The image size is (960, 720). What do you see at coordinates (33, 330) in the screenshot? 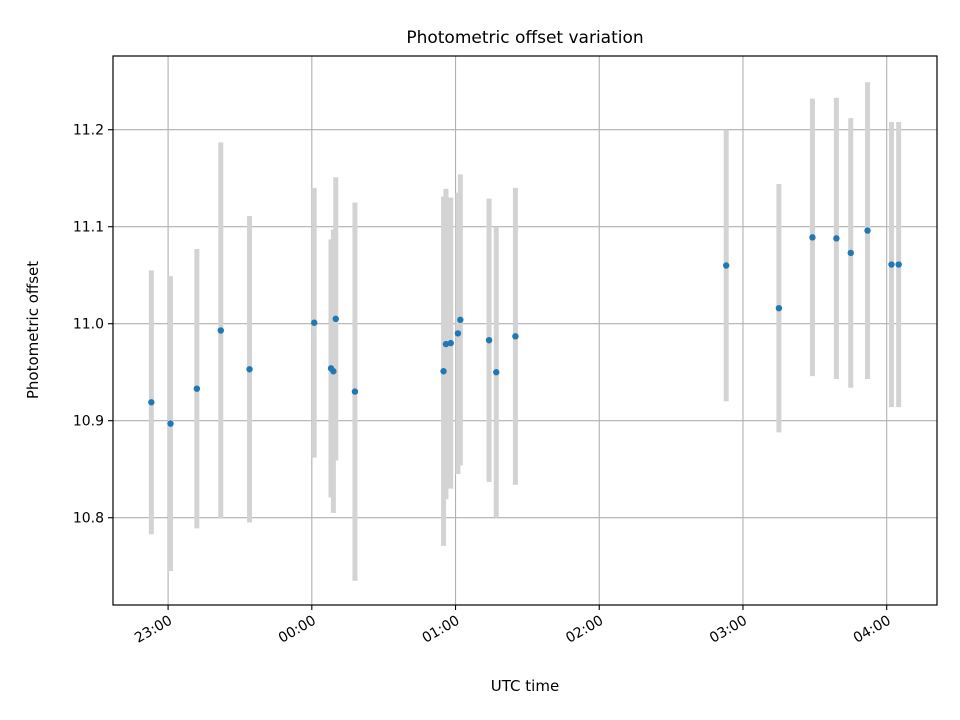
I see `y-axis-label: Photometric offset` at bounding box center [33, 330].